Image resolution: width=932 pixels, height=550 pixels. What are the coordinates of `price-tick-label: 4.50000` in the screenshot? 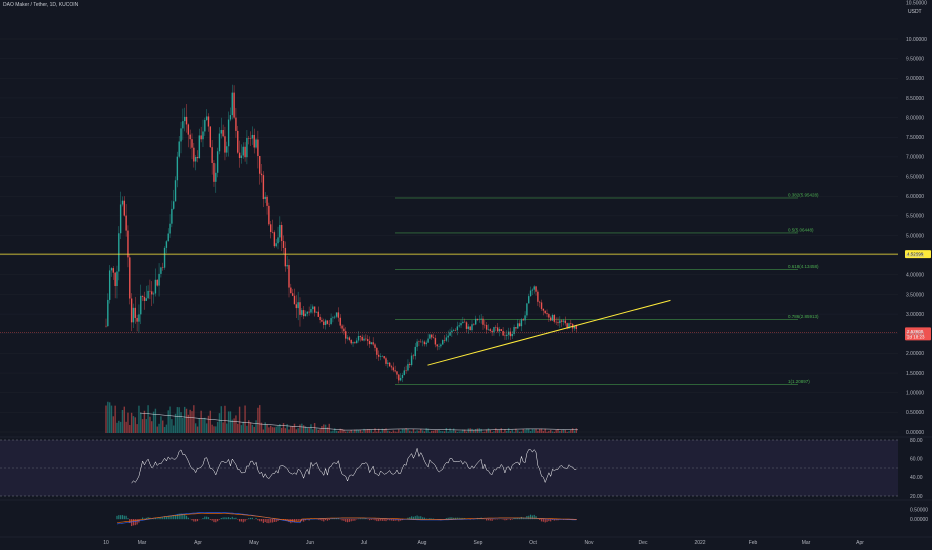 It's located at (915, 256).